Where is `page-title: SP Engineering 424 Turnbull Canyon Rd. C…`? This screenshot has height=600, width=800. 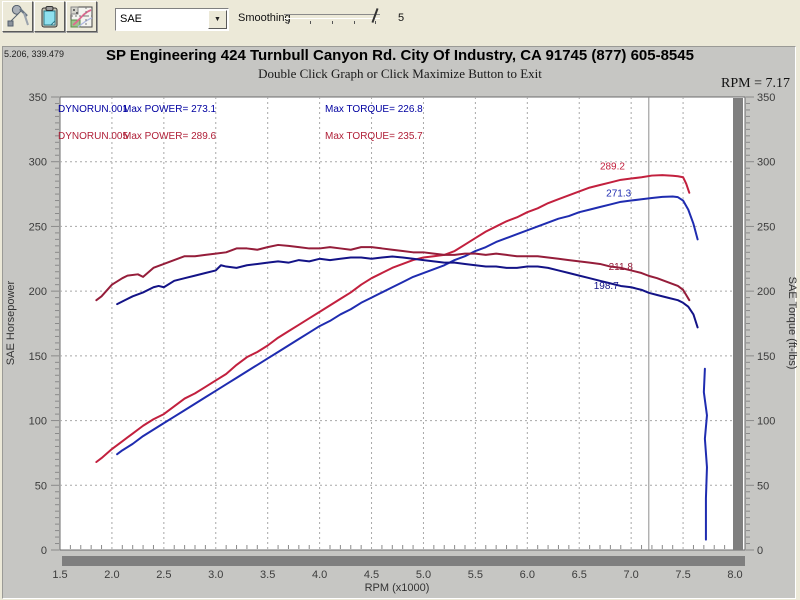
page-title: SP Engineering 424 Turnbull Canyon Rd. C… is located at coordinates (400, 55).